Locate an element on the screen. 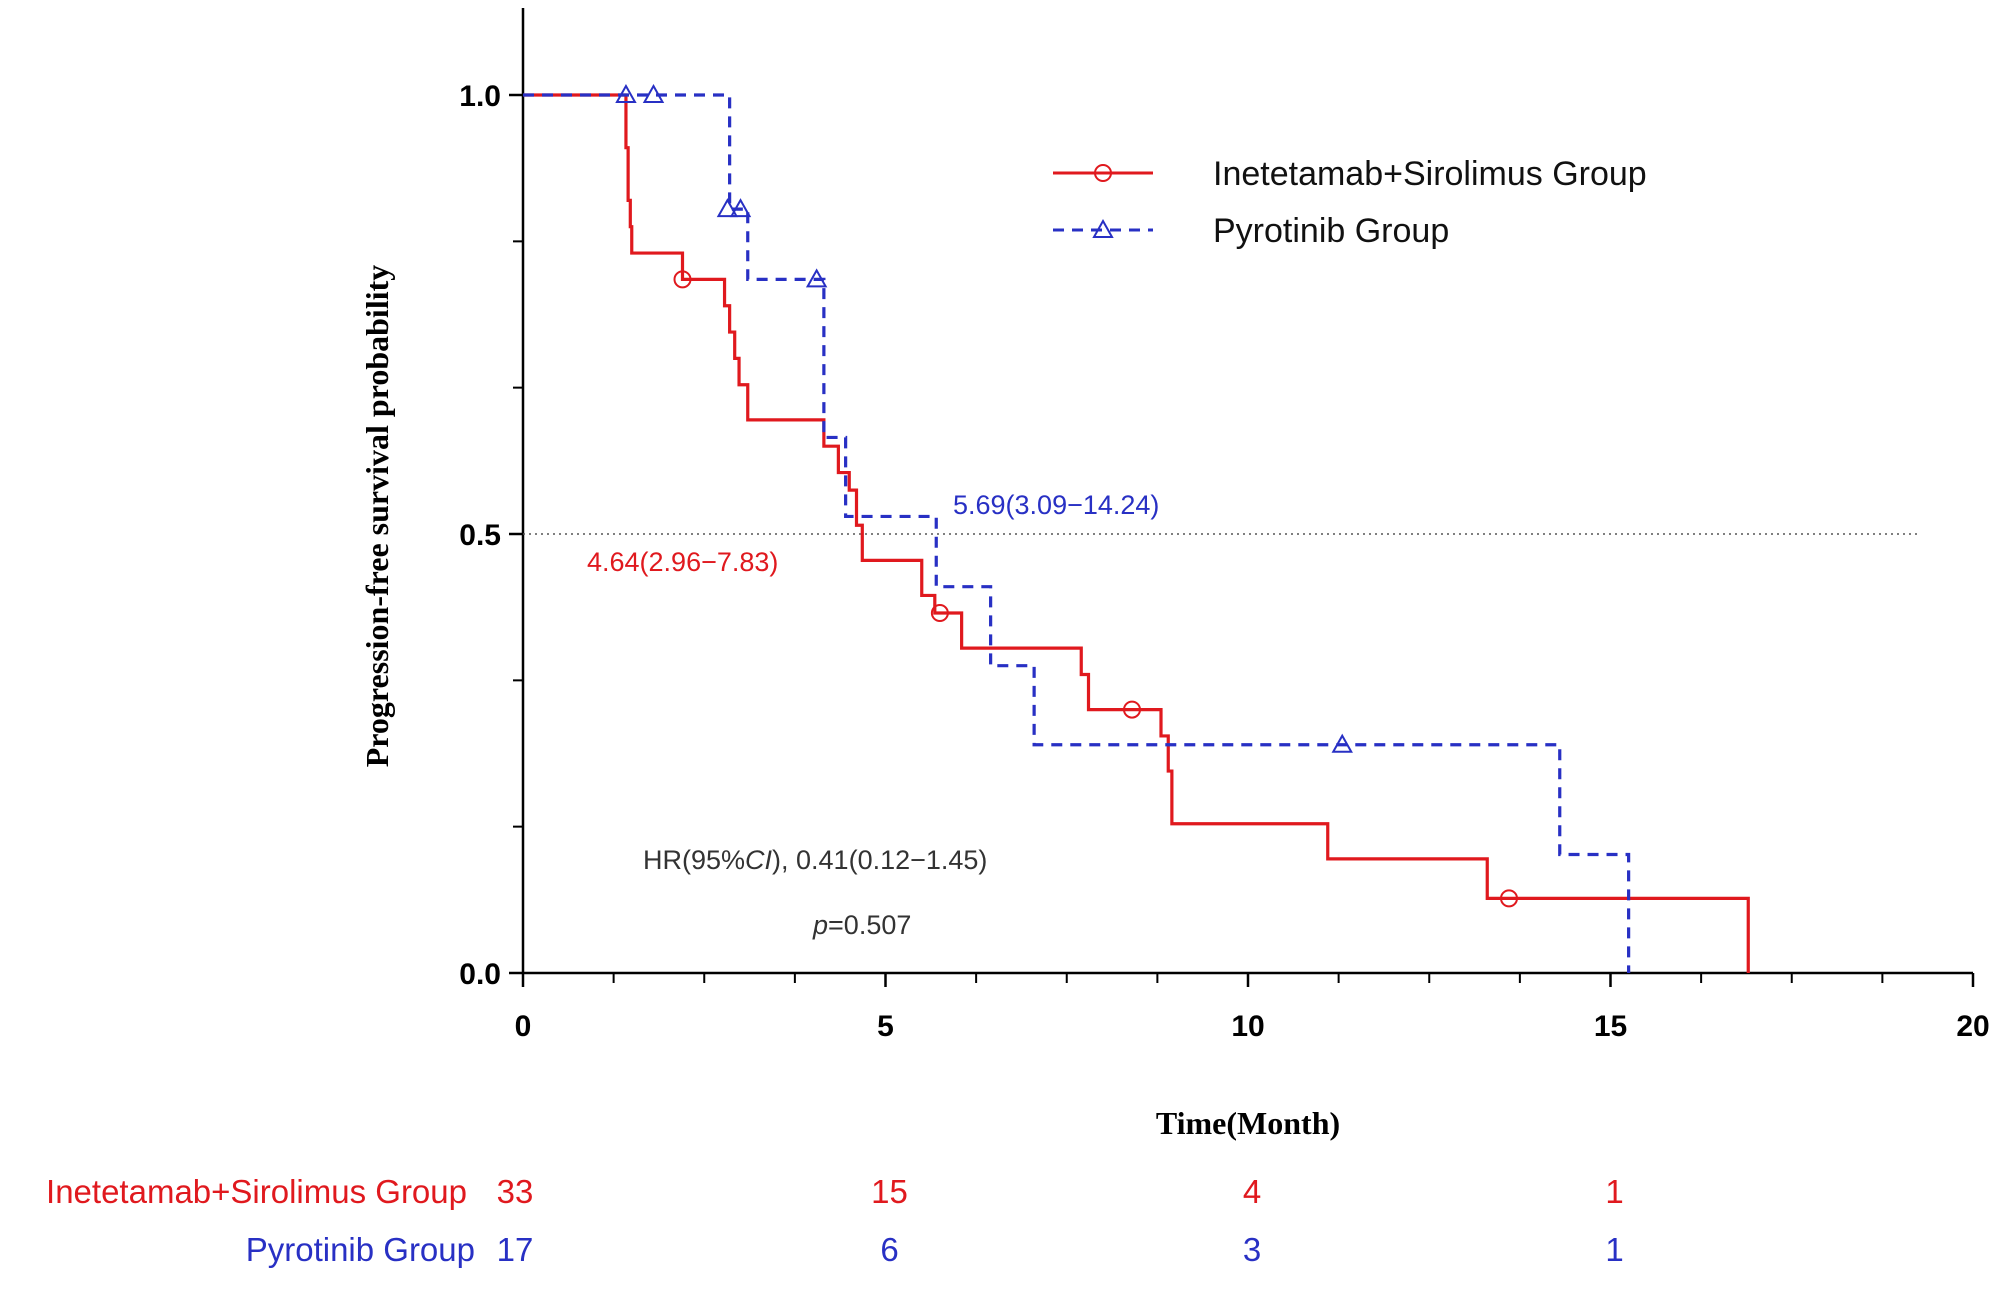  legend-label-inetetamab: Inetetamab+Sirolimus Group is located at coordinates (1430, 174).